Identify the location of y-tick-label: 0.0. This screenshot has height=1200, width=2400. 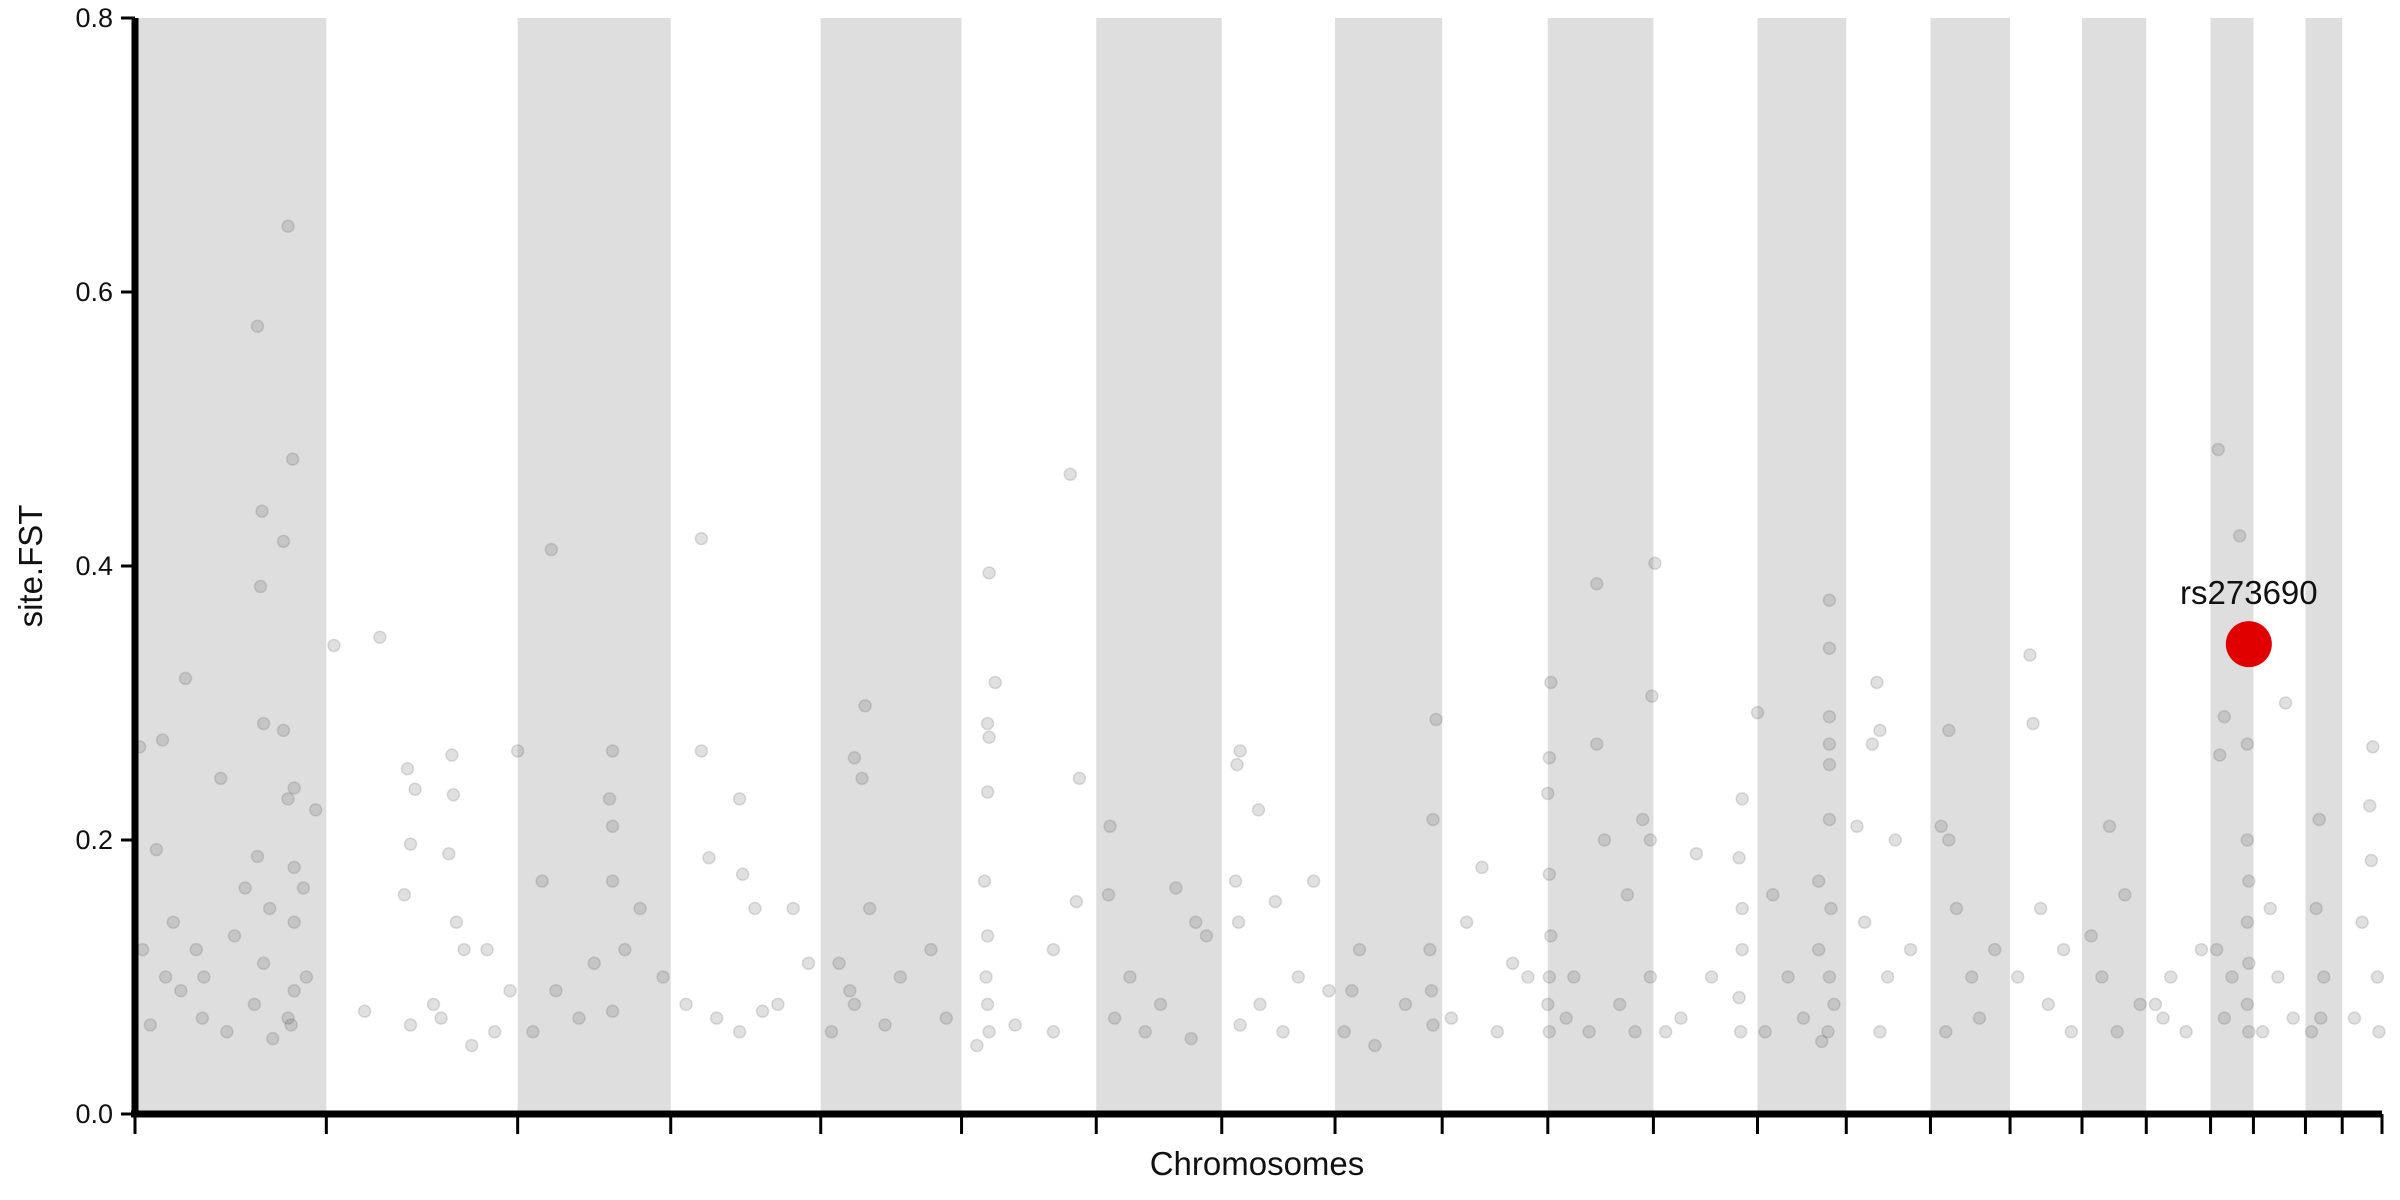
(94, 1114).